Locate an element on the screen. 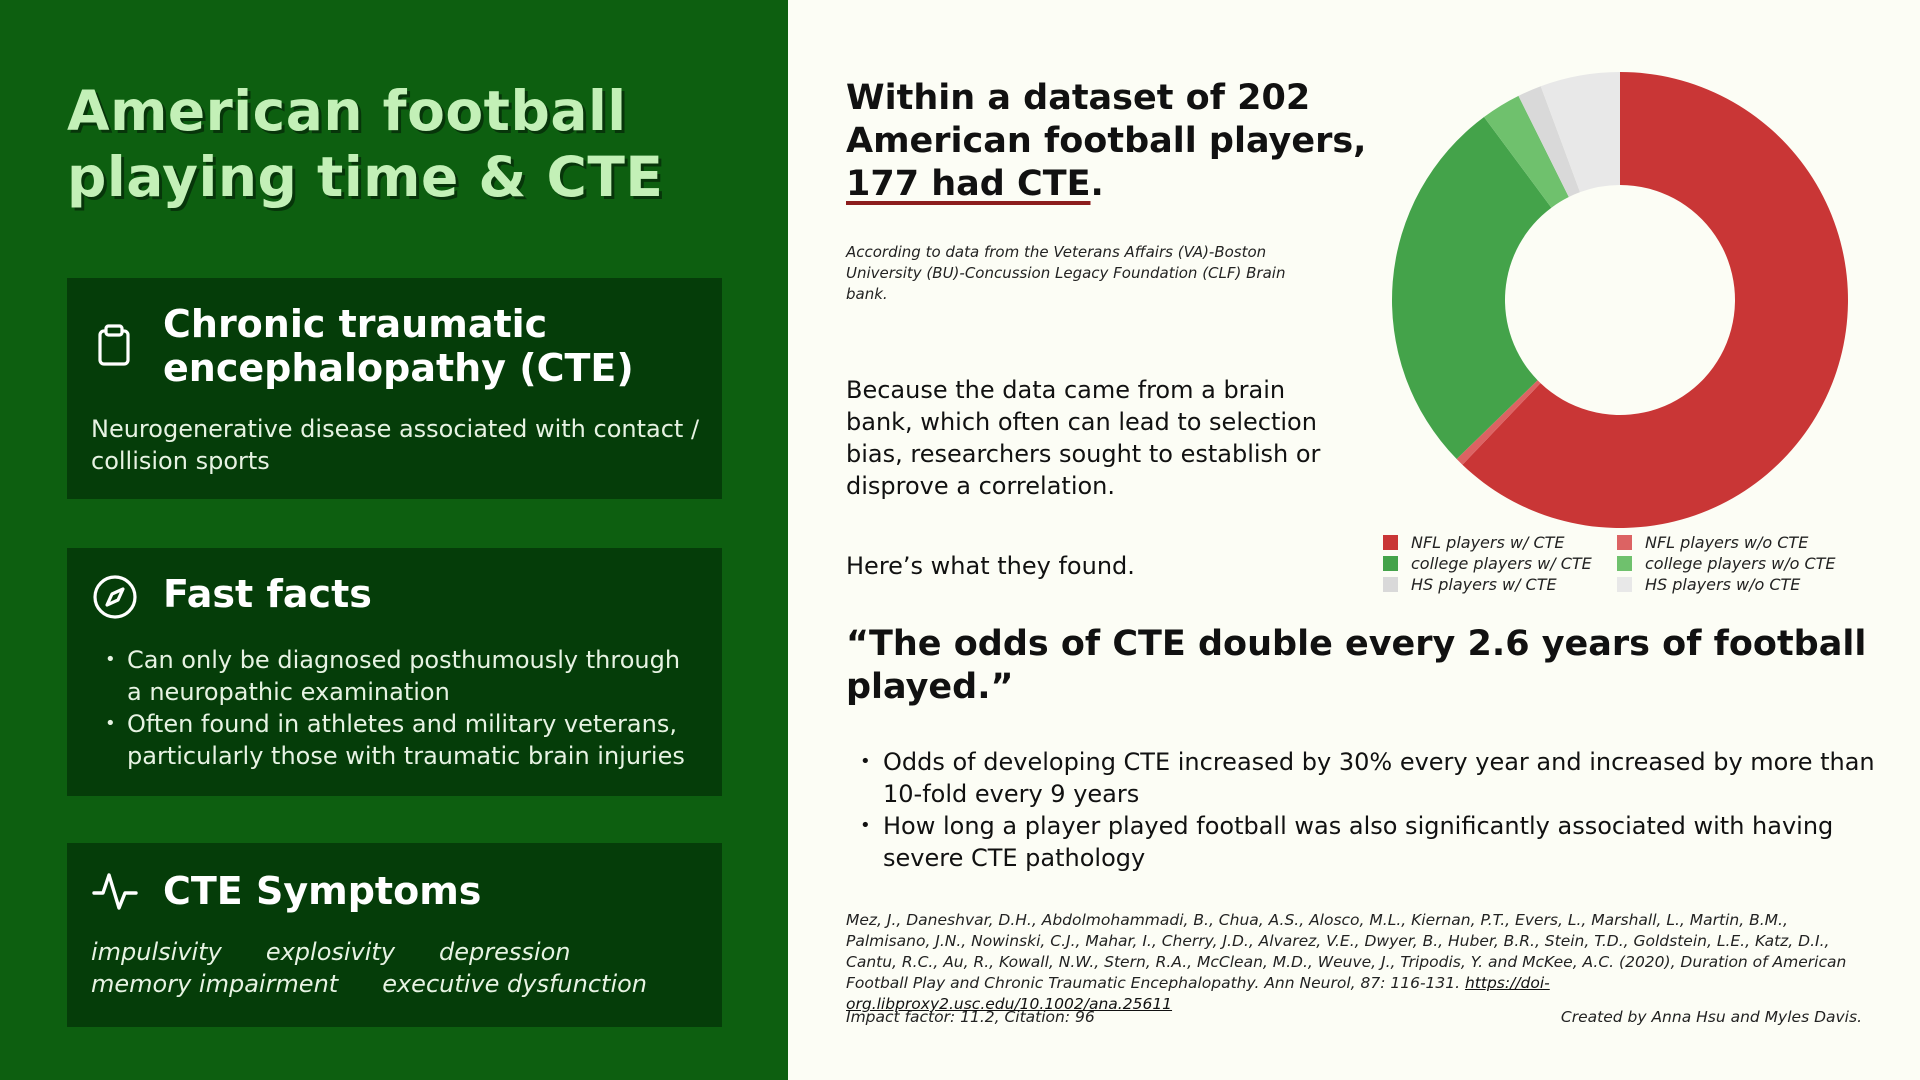 The height and width of the screenshot is (1080, 1920). donut-slice-nfl-players-w-o-cte is located at coordinates (1498, 422).